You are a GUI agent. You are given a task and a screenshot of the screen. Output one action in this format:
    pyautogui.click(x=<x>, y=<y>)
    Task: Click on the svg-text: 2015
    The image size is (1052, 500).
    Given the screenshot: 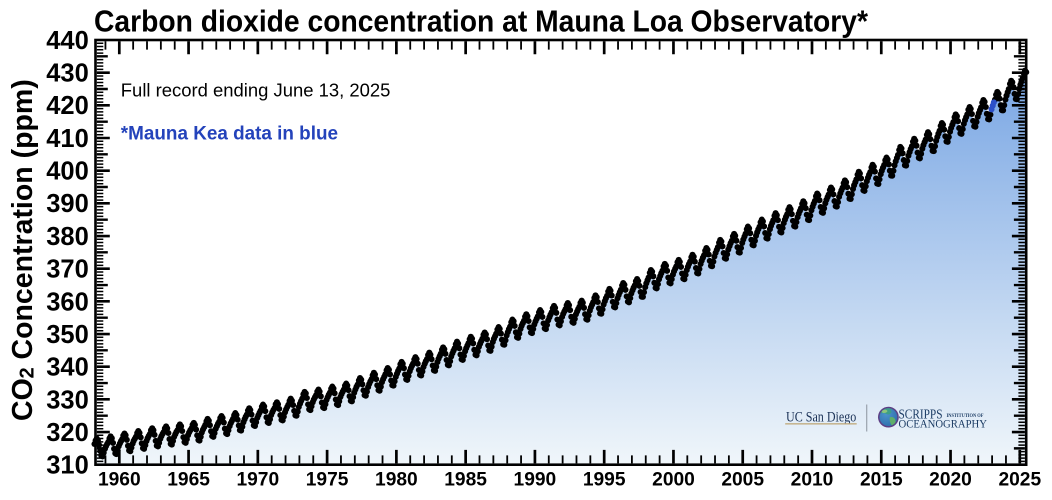 What is the action you would take?
    pyautogui.click(x=881, y=480)
    